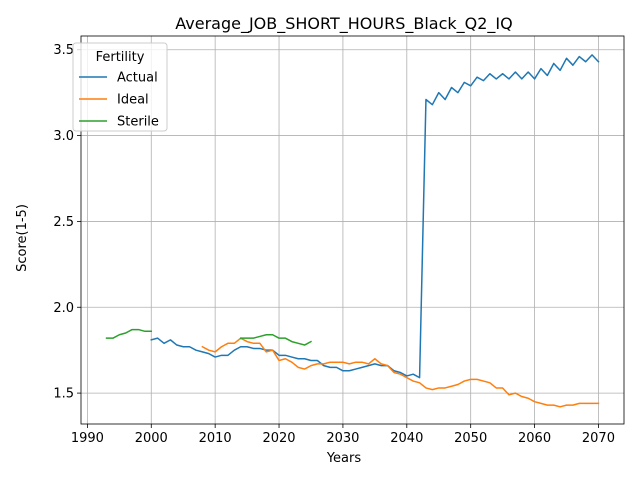  What do you see at coordinates (63, 308) in the screenshot?
I see `y-tick-label: 2.0` at bounding box center [63, 308].